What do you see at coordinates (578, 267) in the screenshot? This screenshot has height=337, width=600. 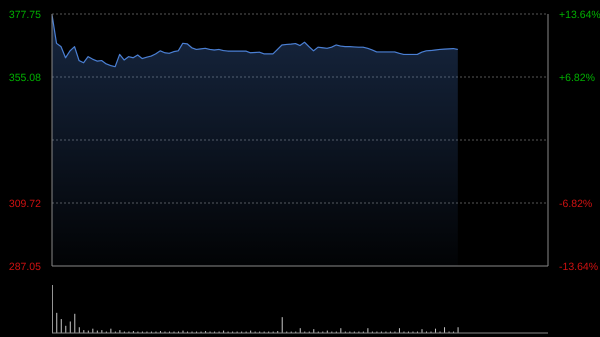 I see `y2-tick-label: -13.64%` at bounding box center [578, 267].